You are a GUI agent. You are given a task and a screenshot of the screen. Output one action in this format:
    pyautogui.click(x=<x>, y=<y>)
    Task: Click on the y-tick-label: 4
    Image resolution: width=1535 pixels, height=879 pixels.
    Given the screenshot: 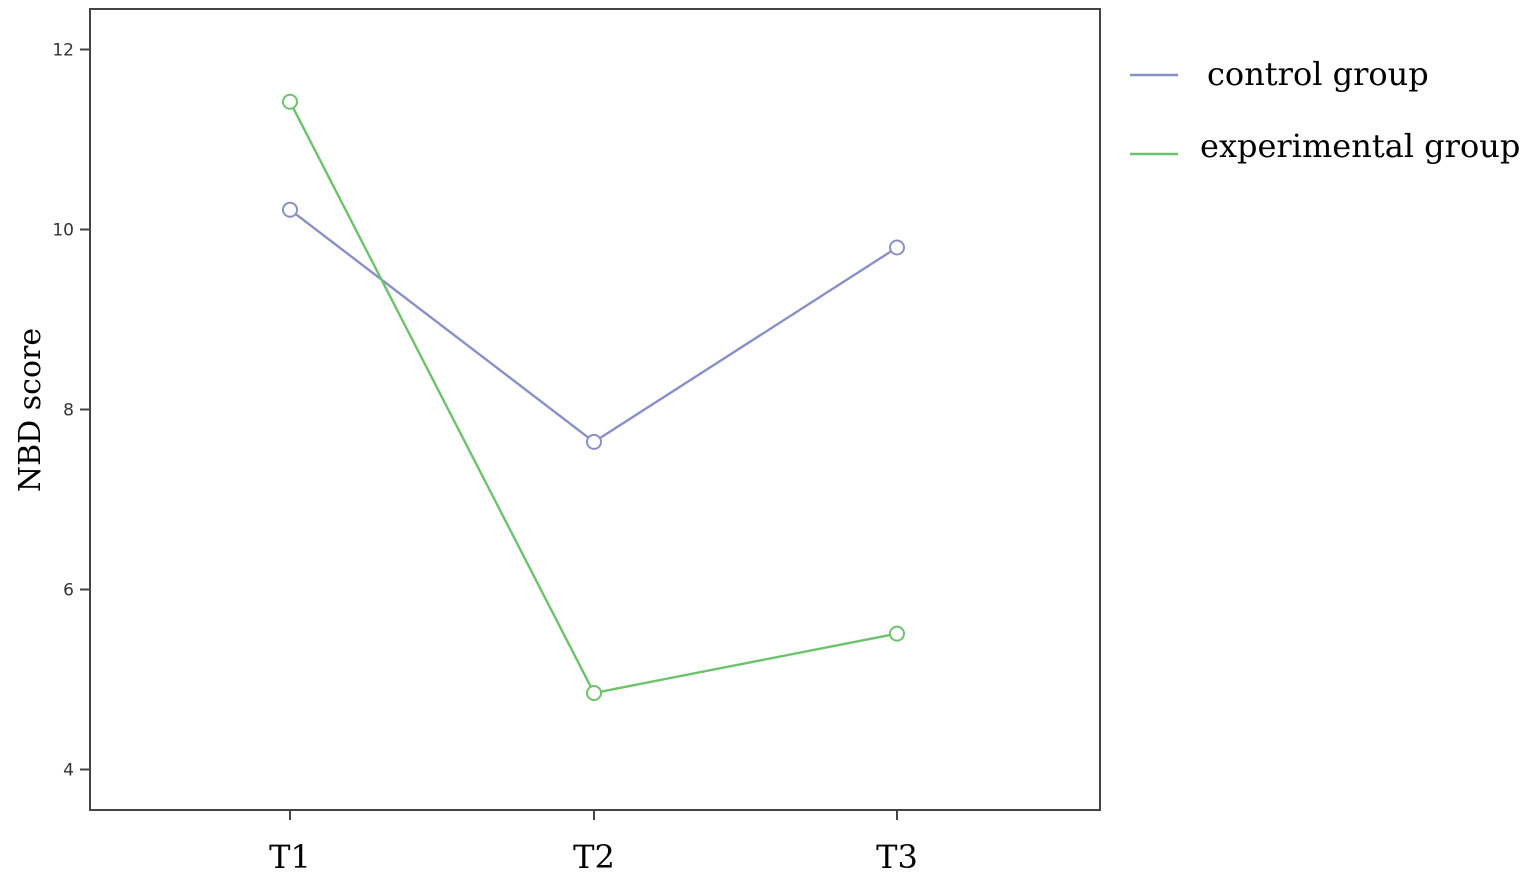 What is the action you would take?
    pyautogui.click(x=68, y=771)
    